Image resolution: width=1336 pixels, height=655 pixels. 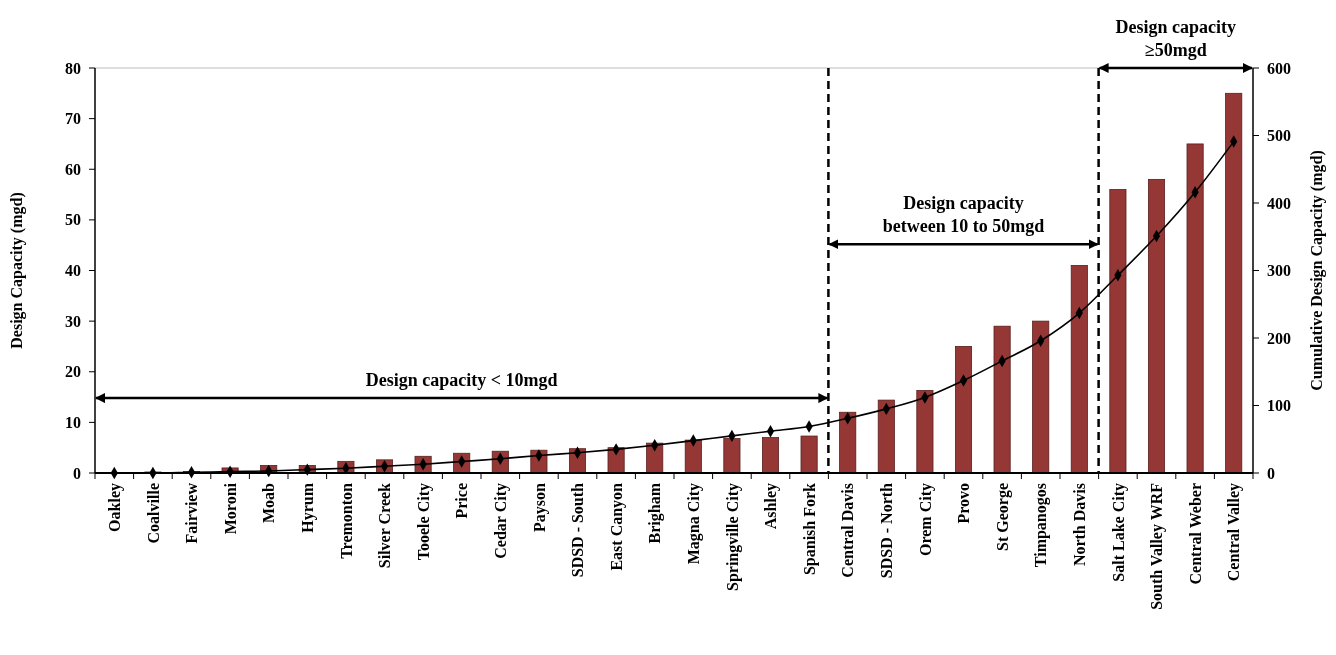 I want to click on x-tick-label: Hyrum, so click(x=307, y=507).